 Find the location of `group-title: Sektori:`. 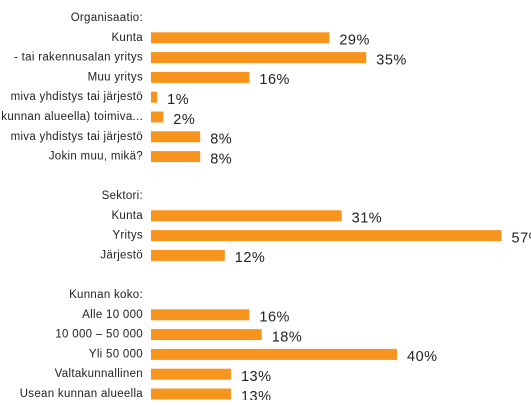

group-title: Sektori: is located at coordinates (122, 196).